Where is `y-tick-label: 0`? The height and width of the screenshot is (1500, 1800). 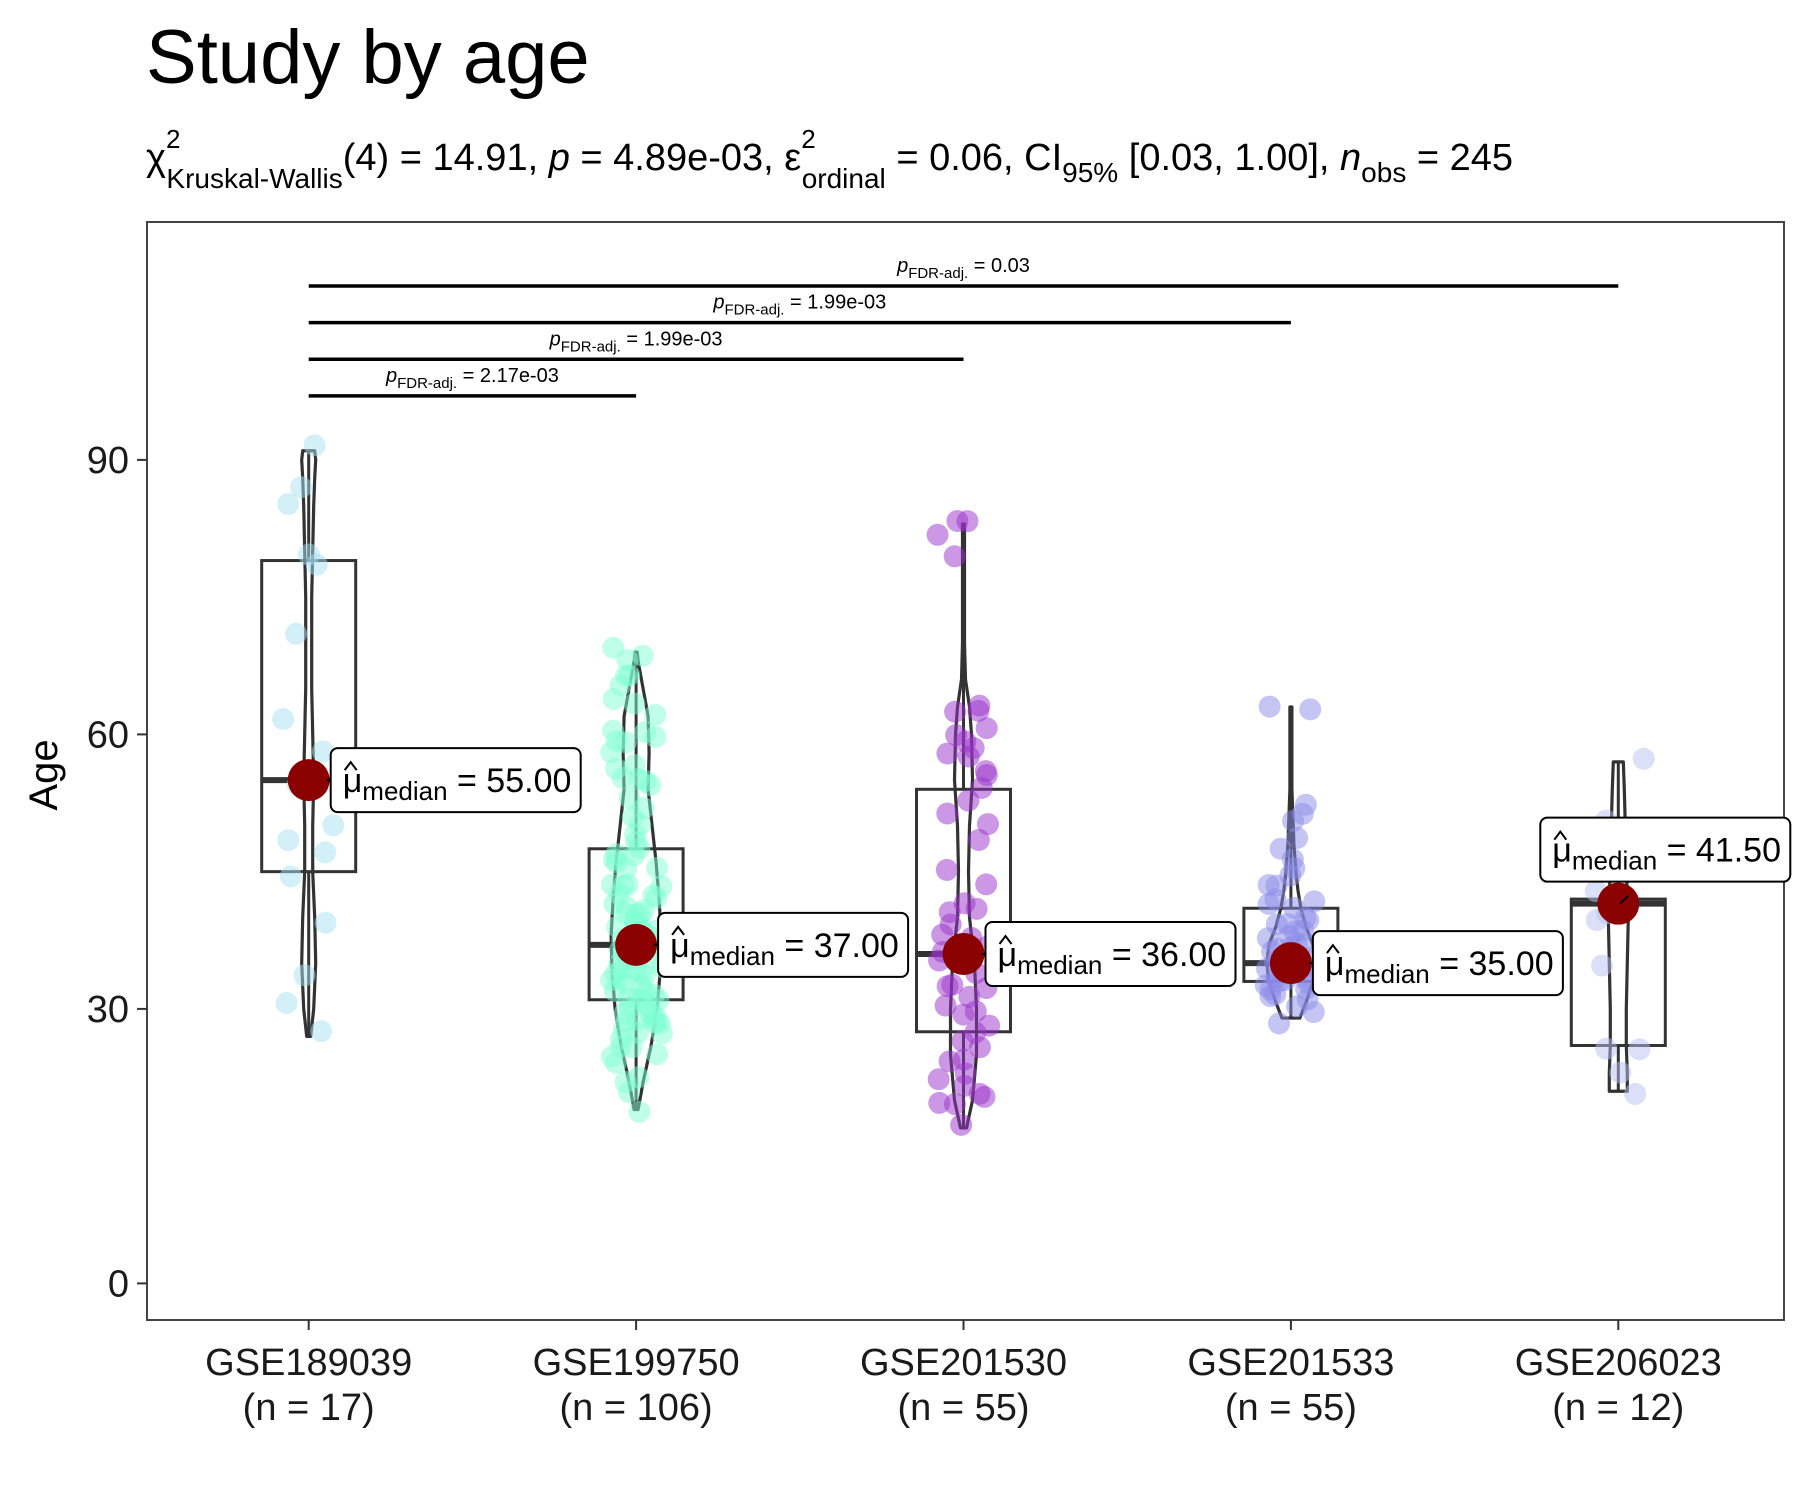
y-tick-label: 0 is located at coordinates (118, 1284).